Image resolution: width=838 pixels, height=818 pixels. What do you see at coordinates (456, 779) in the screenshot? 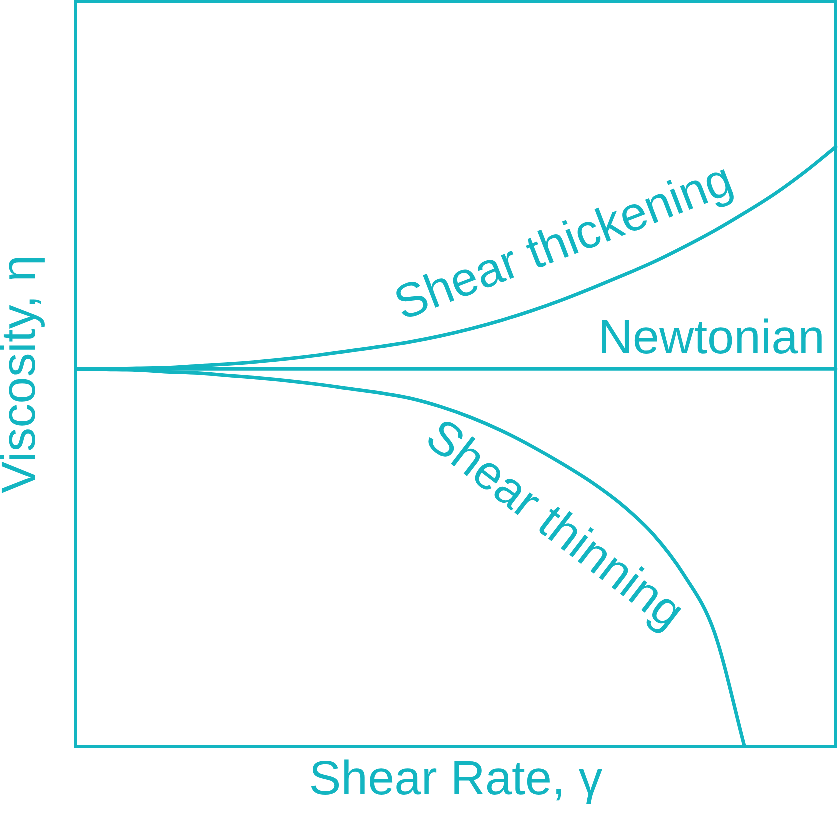
I see `x-axis-title: Shear Rate, γ` at bounding box center [456, 779].